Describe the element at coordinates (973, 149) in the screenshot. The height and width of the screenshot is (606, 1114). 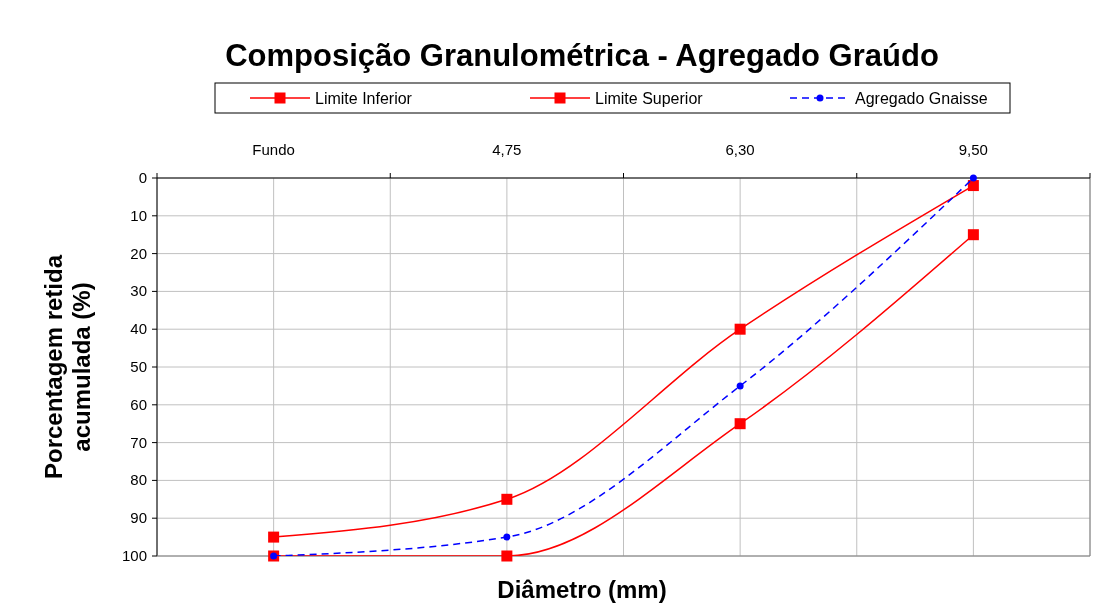
I see `x-tick-label: 9,50` at that location.